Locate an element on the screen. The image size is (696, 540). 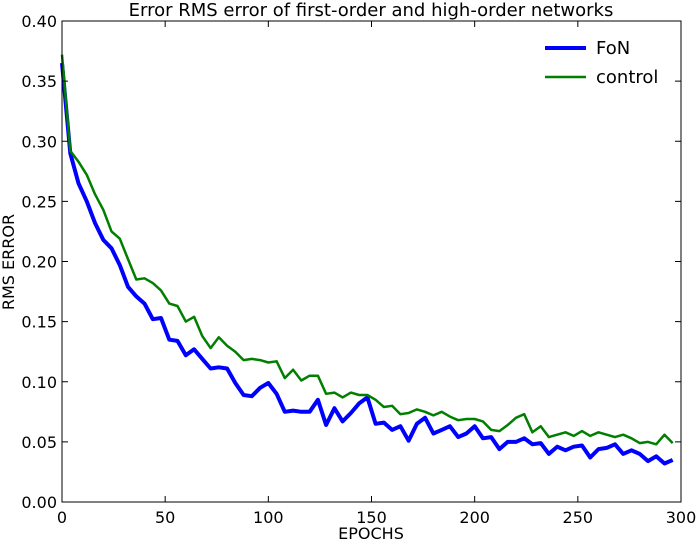
legend-label-fon: FoN is located at coordinates (613, 48).